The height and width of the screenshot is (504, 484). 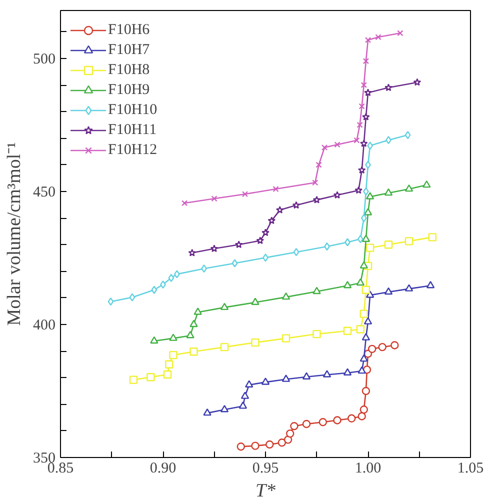 What do you see at coordinates (132, 130) in the screenshot?
I see `legend-label: F10H11` at bounding box center [132, 130].